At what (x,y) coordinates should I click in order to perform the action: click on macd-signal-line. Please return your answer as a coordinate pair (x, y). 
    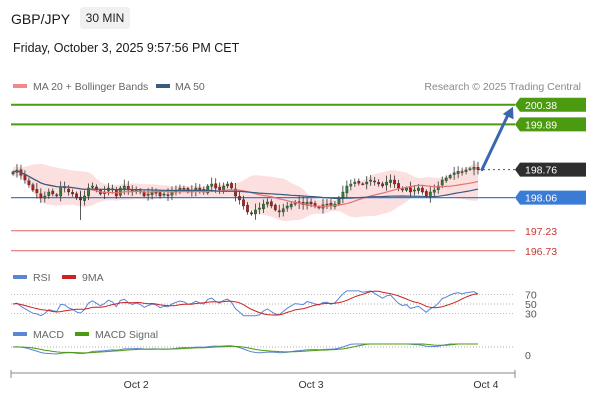
    Looking at the image, I should click on (245, 348).